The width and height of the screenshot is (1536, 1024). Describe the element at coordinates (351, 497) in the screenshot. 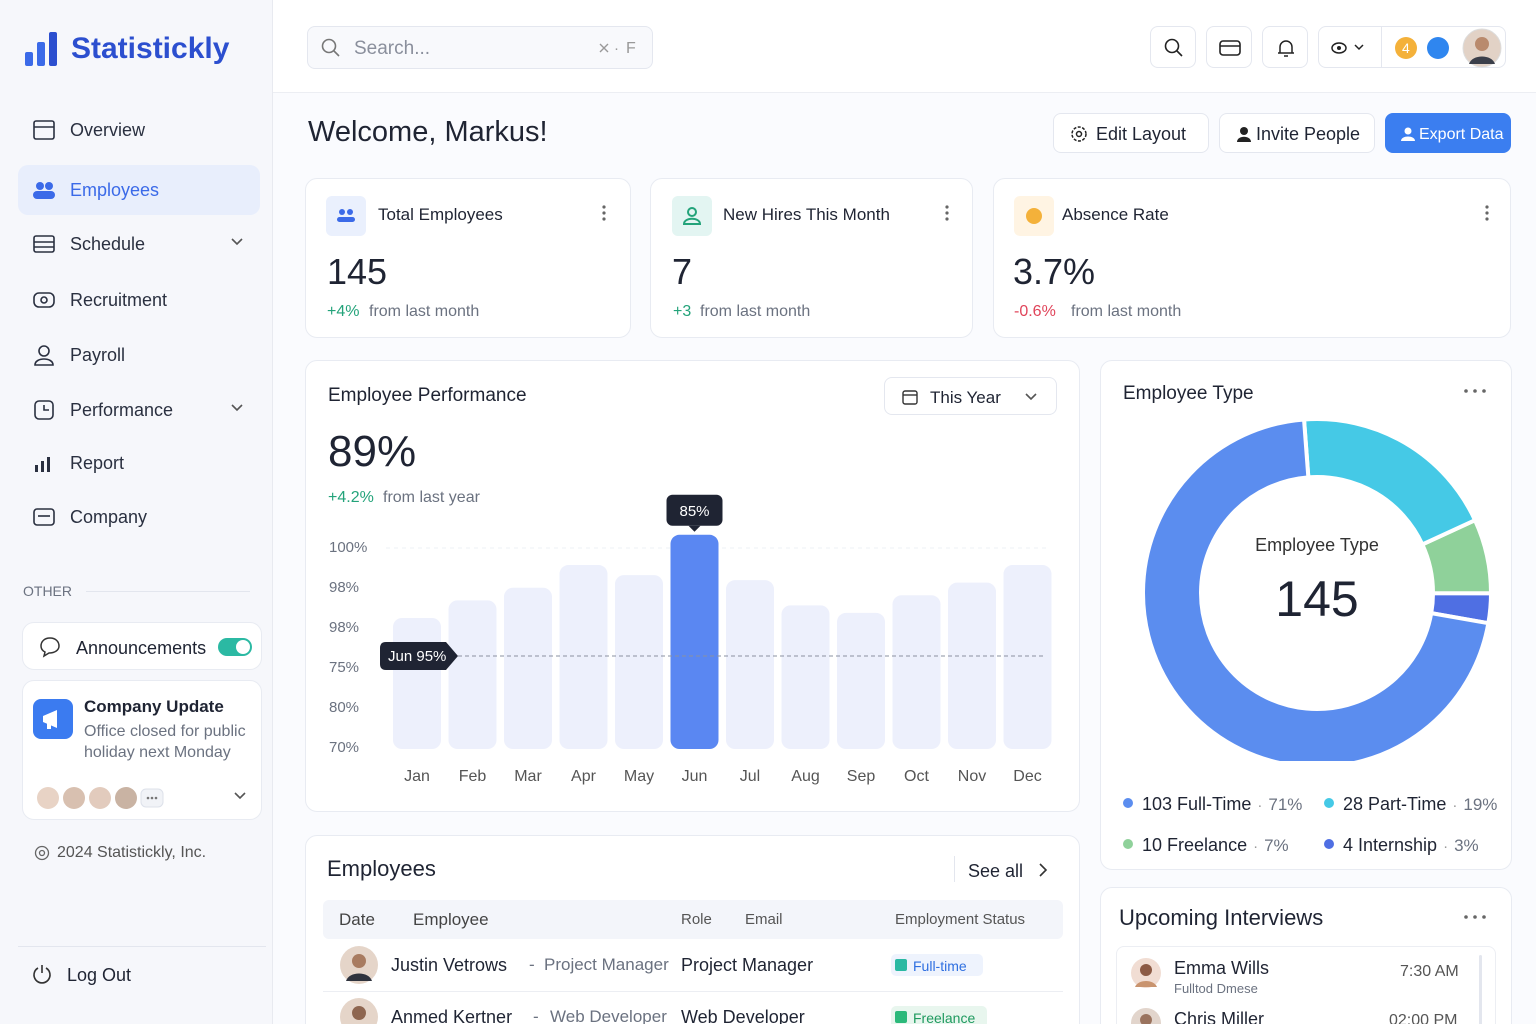

I see `performance-change: +4.2%` at that location.